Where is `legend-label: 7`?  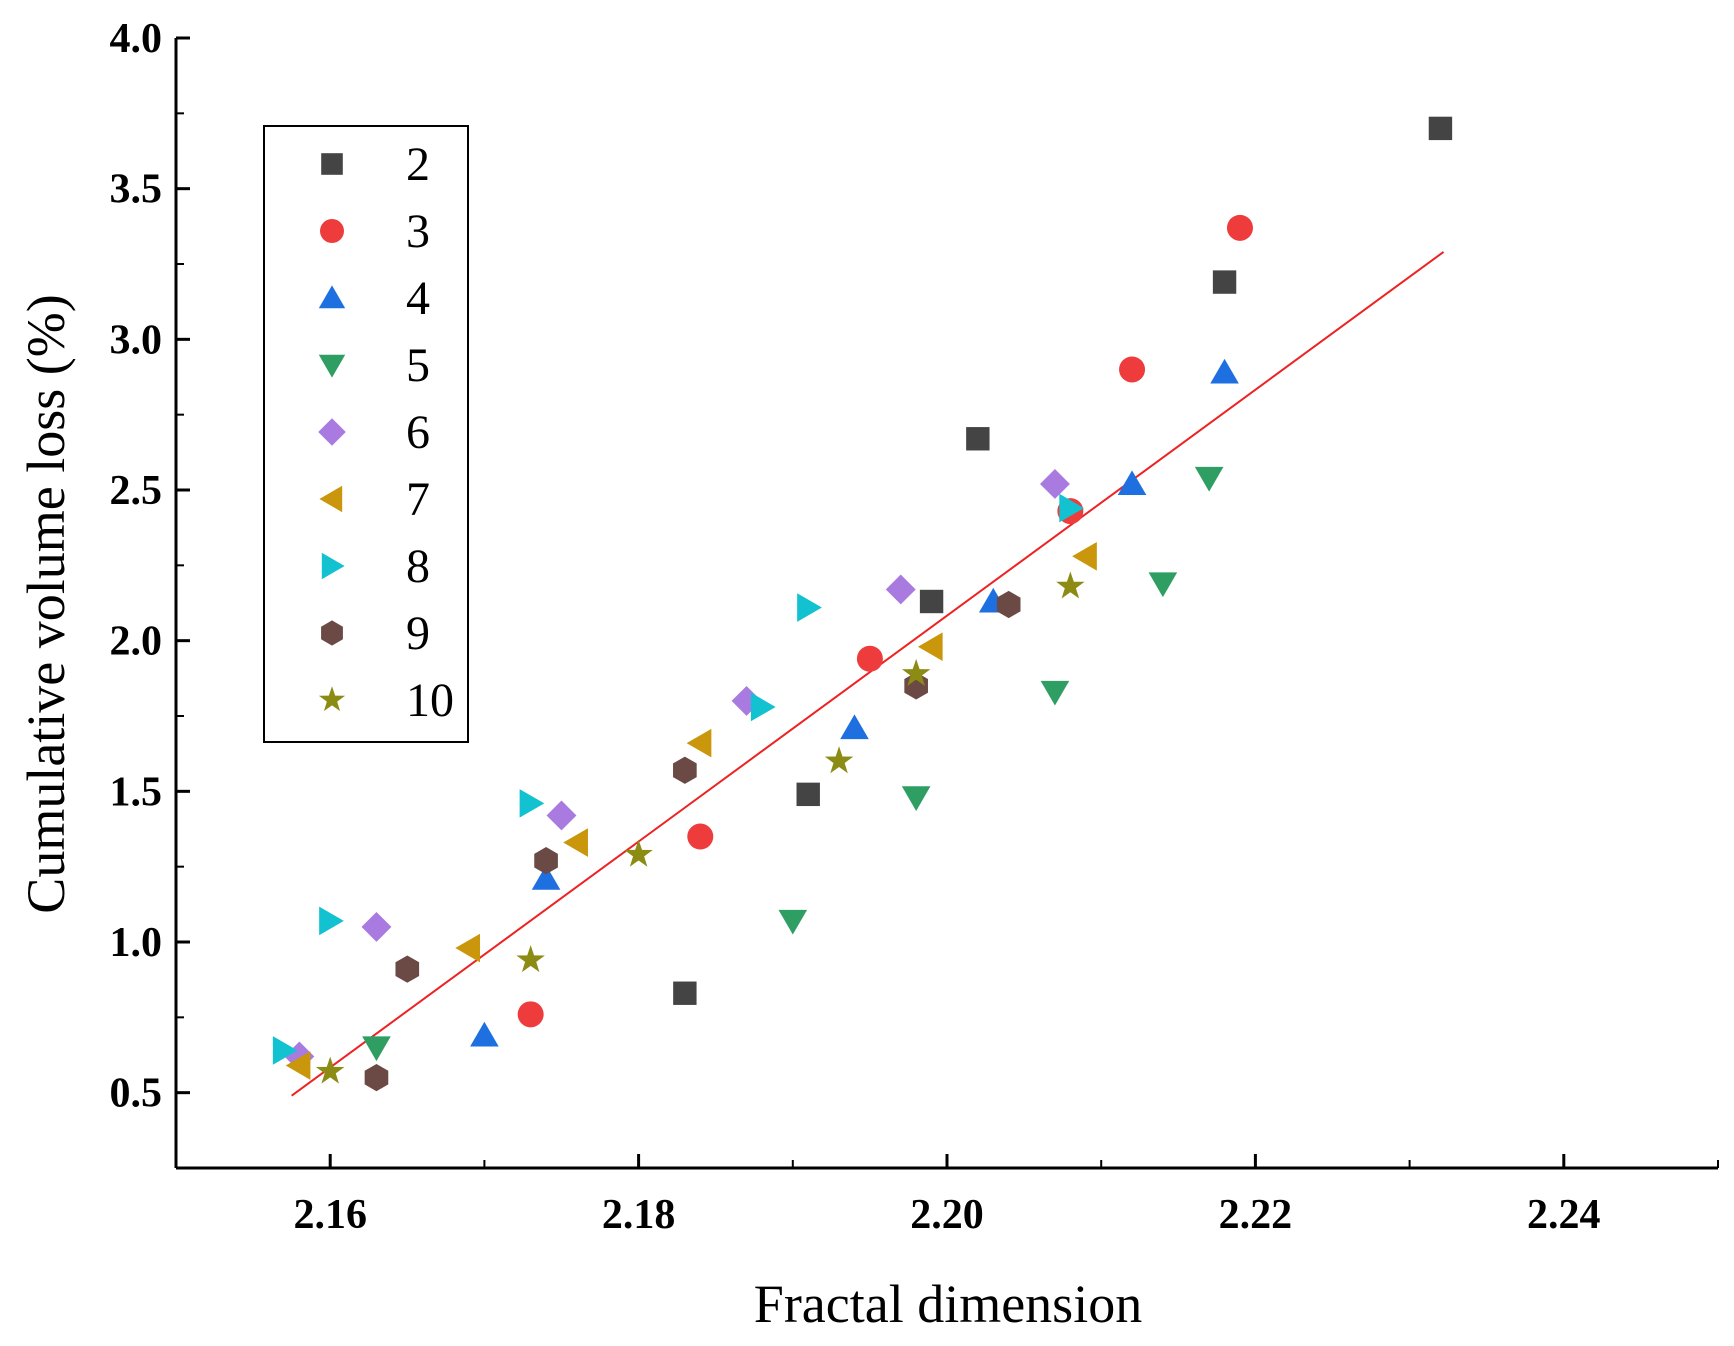 legend-label: 7 is located at coordinates (418, 499).